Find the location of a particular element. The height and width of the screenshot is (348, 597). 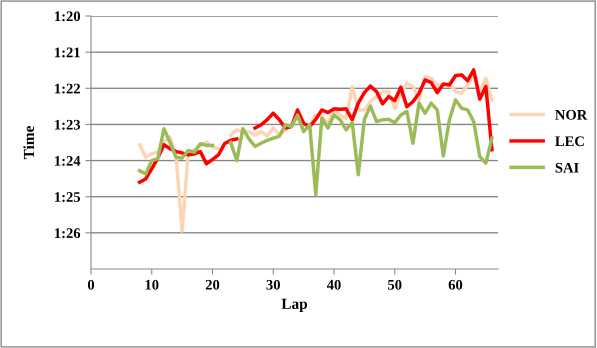

y-tick-label: 1:25 is located at coordinates (67, 197).